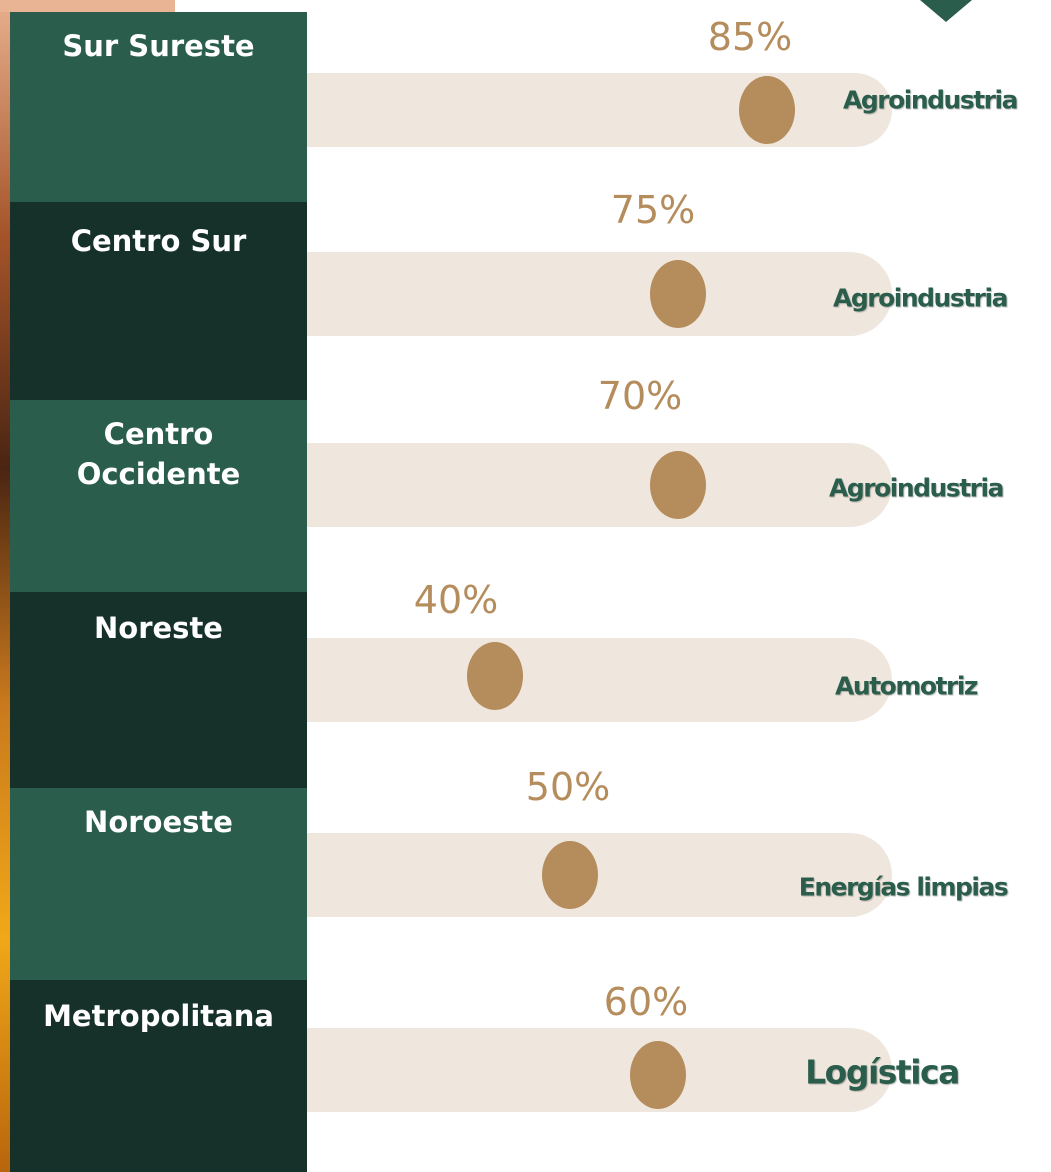 The width and height of the screenshot is (1051, 1172). I want to click on percent-label: 50%, so click(568, 787).